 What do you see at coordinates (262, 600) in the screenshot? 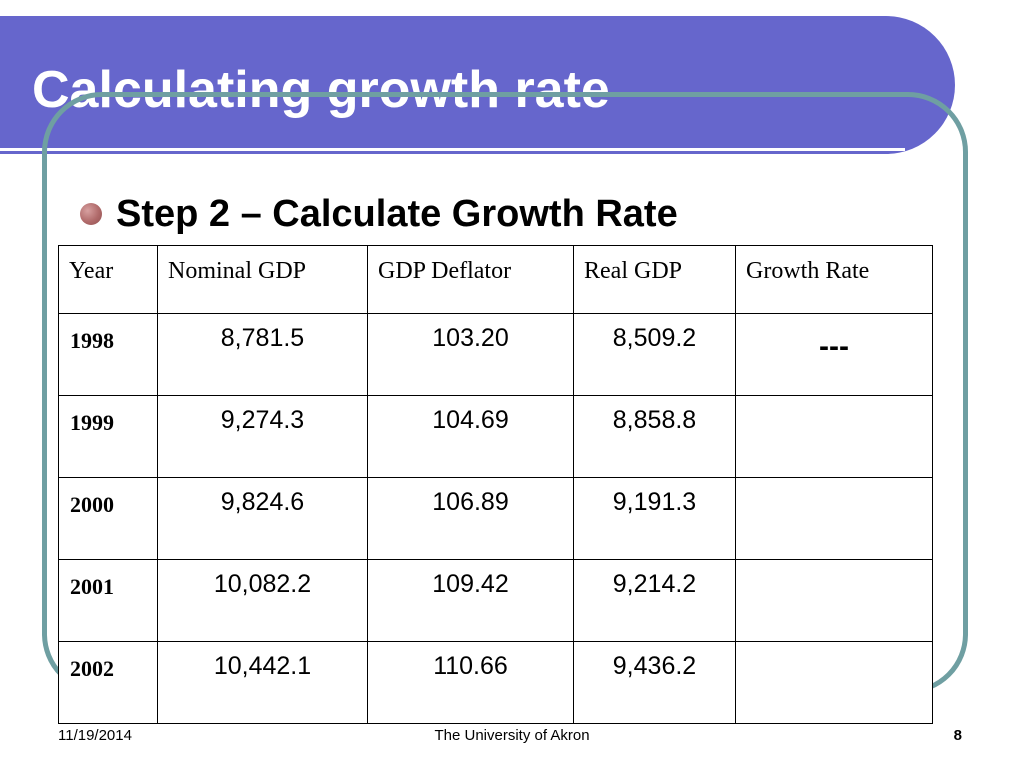
I see `cell-nominal-gdp: 10,082.2` at bounding box center [262, 600].